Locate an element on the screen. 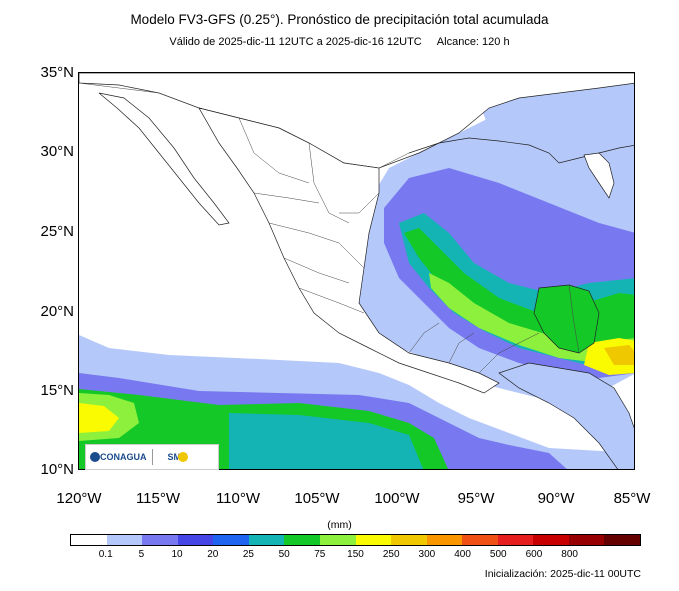 This screenshot has width=679, height=591. lat-label: 30°N is located at coordinates (57, 151).